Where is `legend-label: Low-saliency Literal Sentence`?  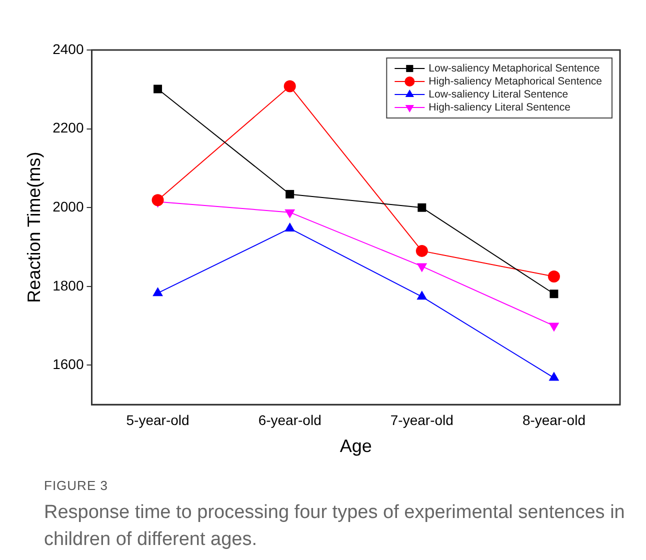
legend-label: Low-saliency Literal Sentence is located at coordinates (498, 94).